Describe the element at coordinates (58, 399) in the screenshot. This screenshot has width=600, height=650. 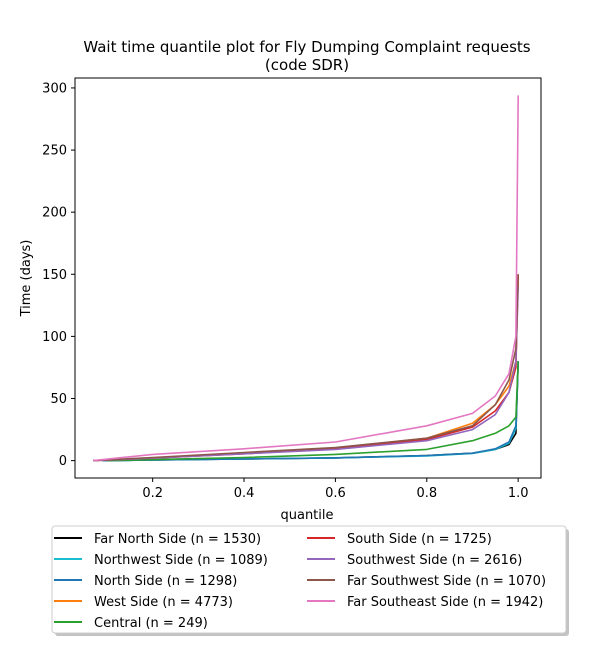
I see `y-tick-label: 50` at that location.